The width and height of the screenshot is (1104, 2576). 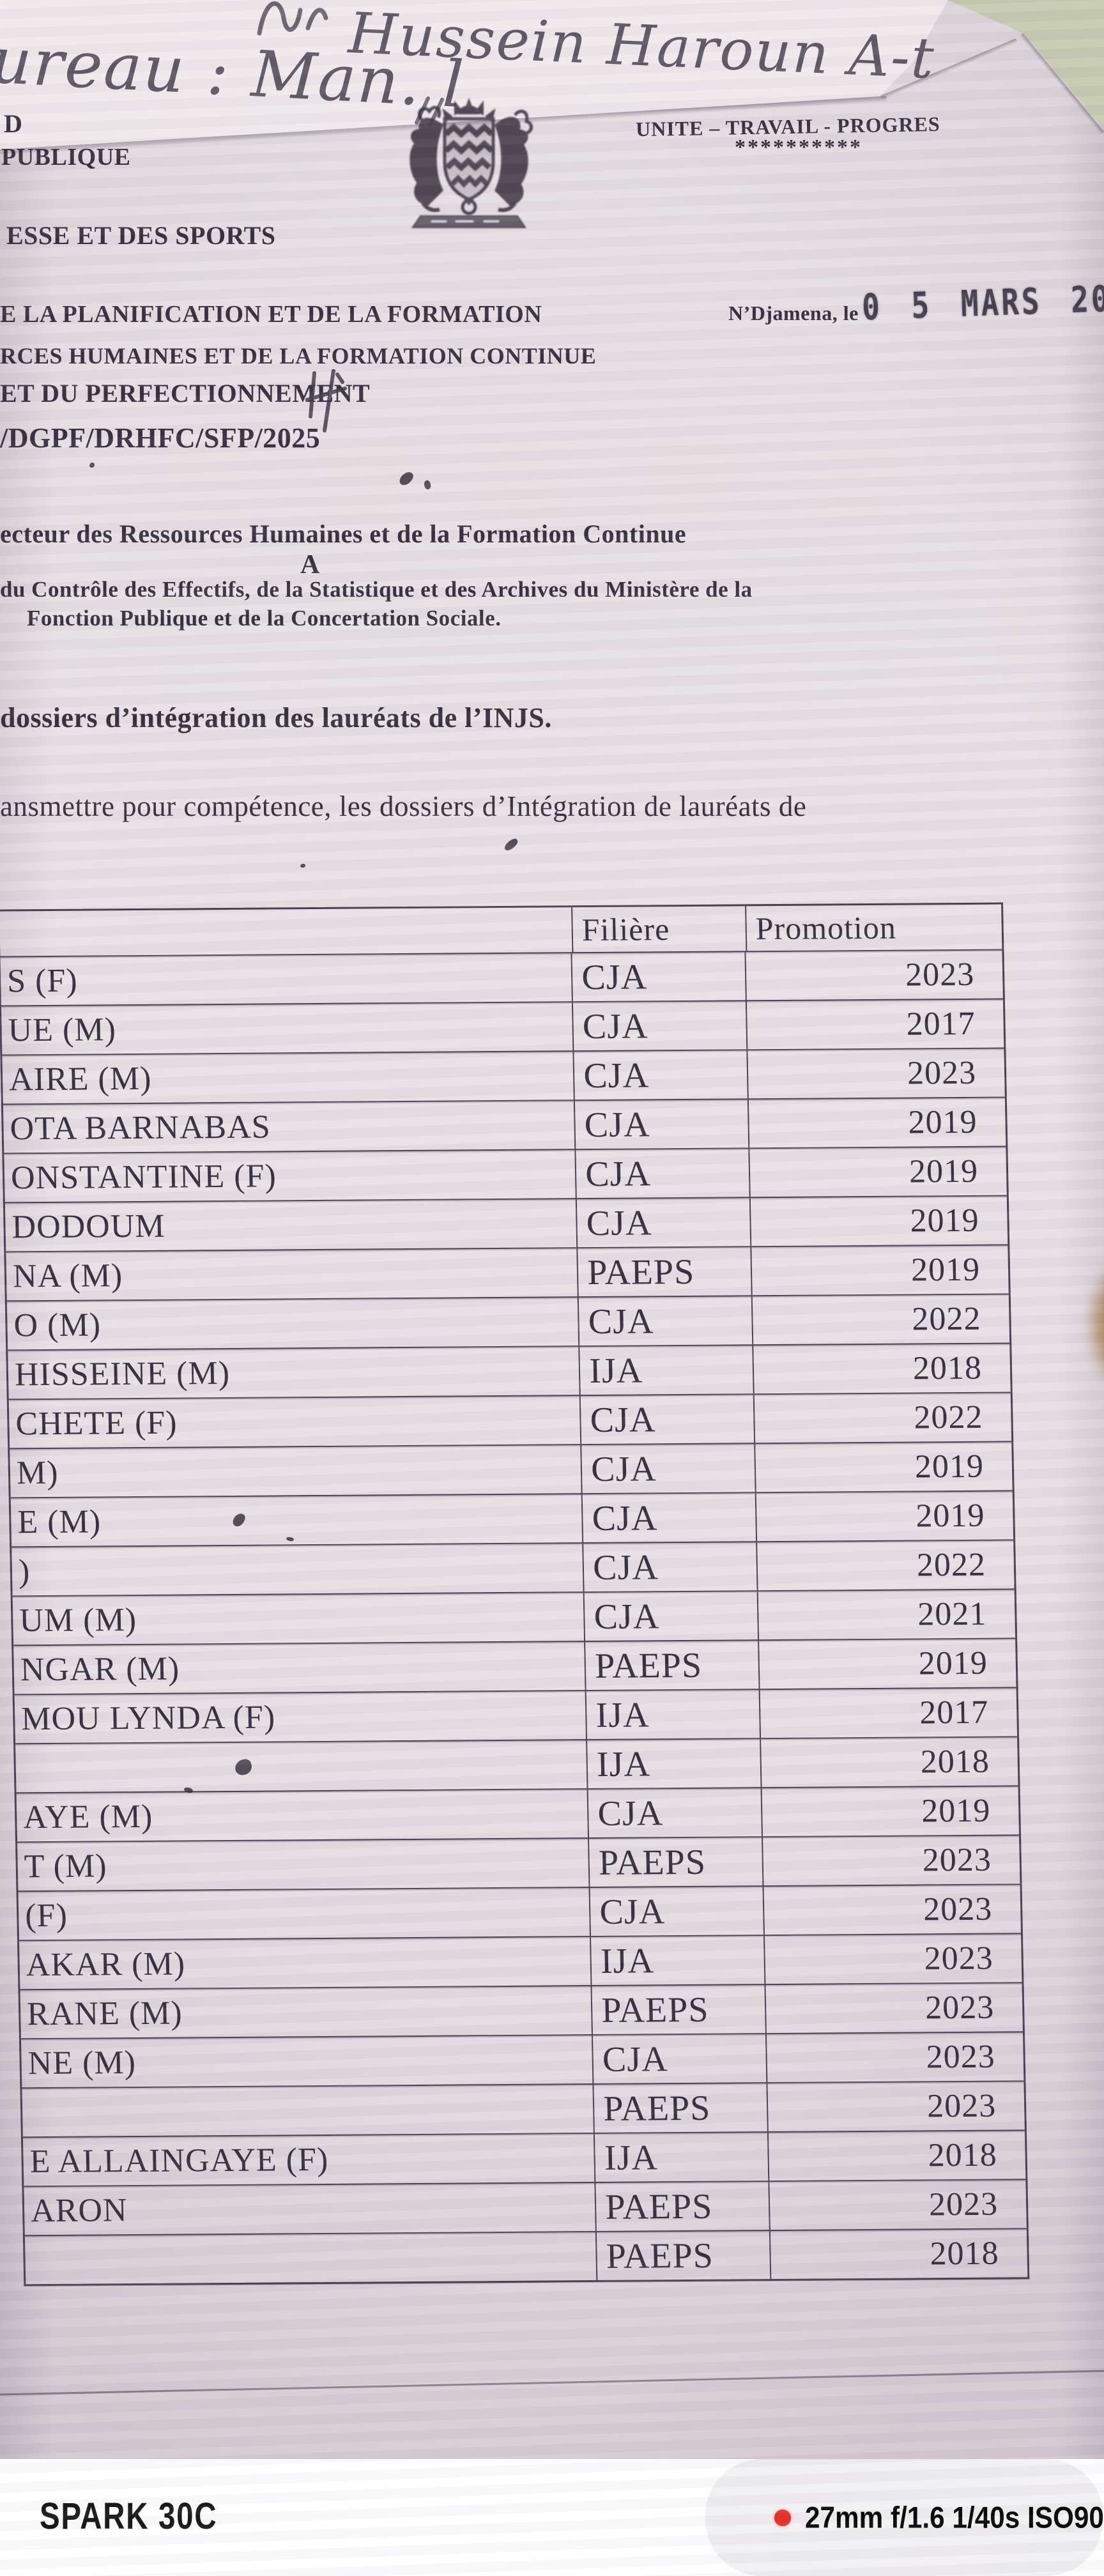 What do you see at coordinates (874, 1024) in the screenshot?
I see `promotion-cell: 2017` at bounding box center [874, 1024].